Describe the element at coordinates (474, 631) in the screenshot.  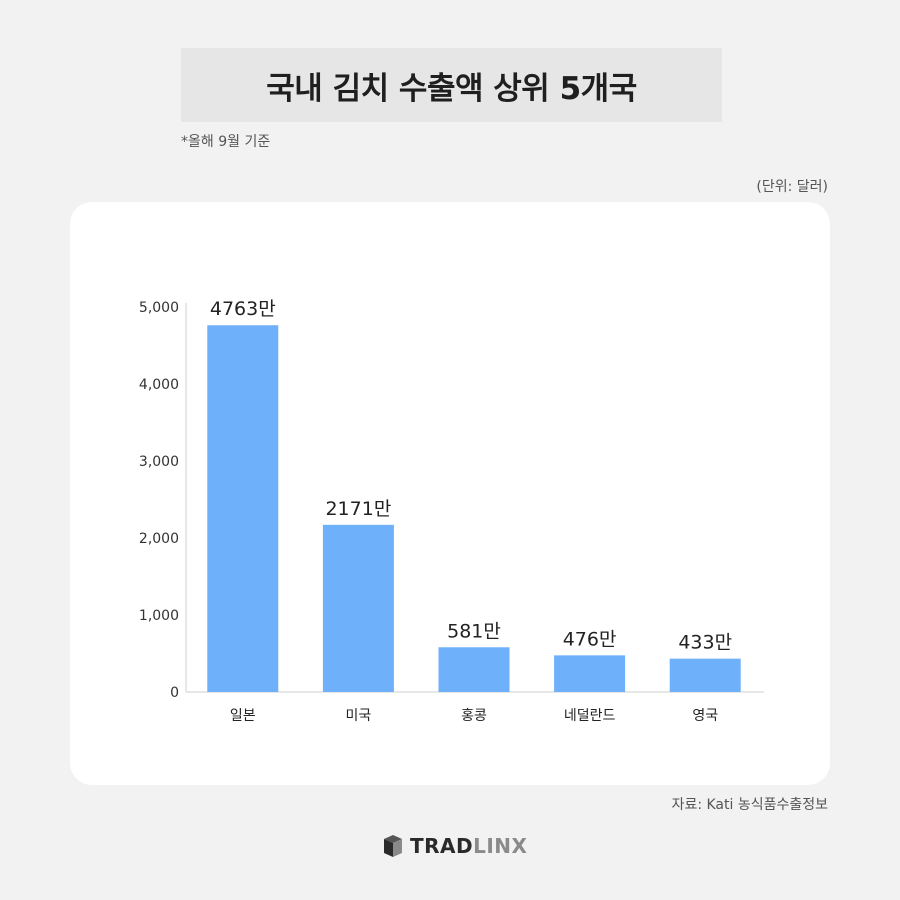
I see `data-label: 581만` at that location.